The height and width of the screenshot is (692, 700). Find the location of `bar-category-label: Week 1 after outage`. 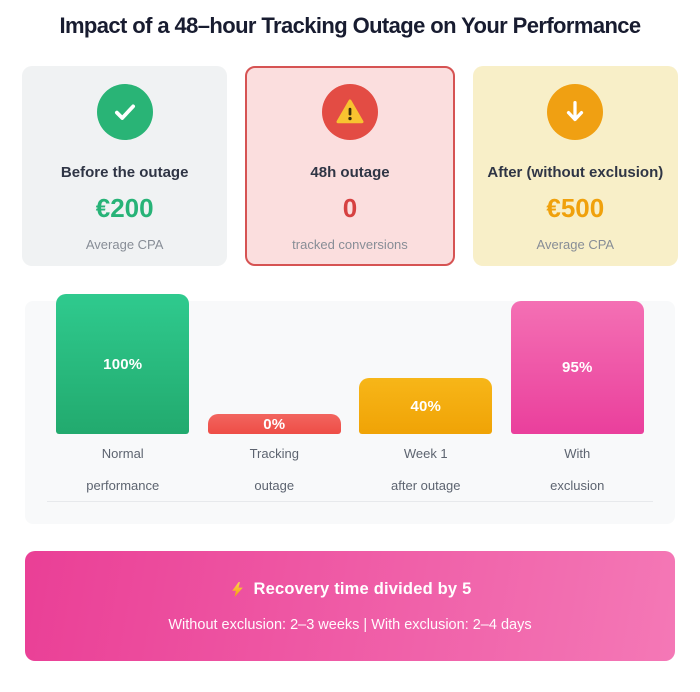

bar-category-label: Week 1 after outage is located at coordinates (426, 469).